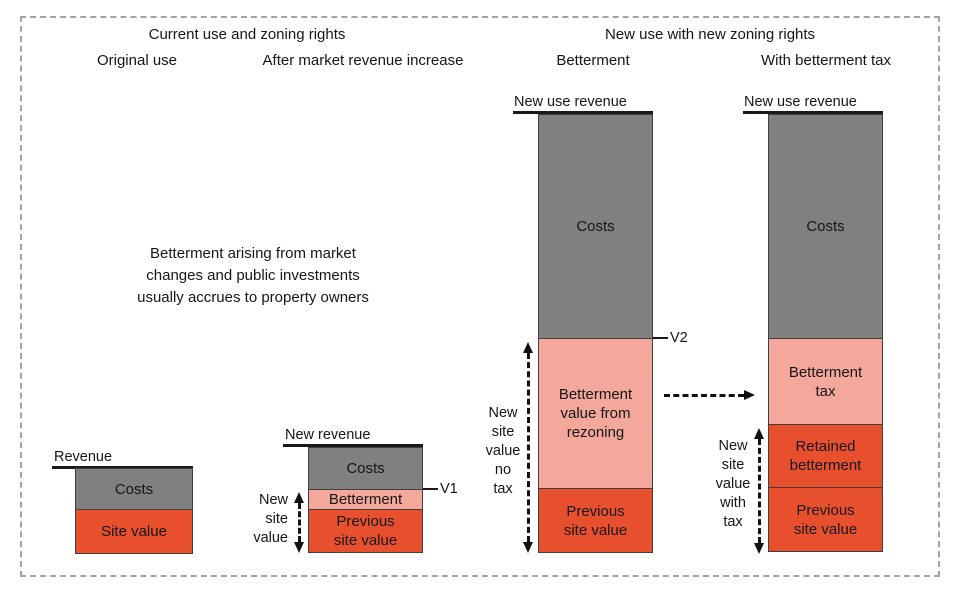 This screenshot has width=960, height=595. I want to click on transfer-arrow-icon, so click(709, 395).